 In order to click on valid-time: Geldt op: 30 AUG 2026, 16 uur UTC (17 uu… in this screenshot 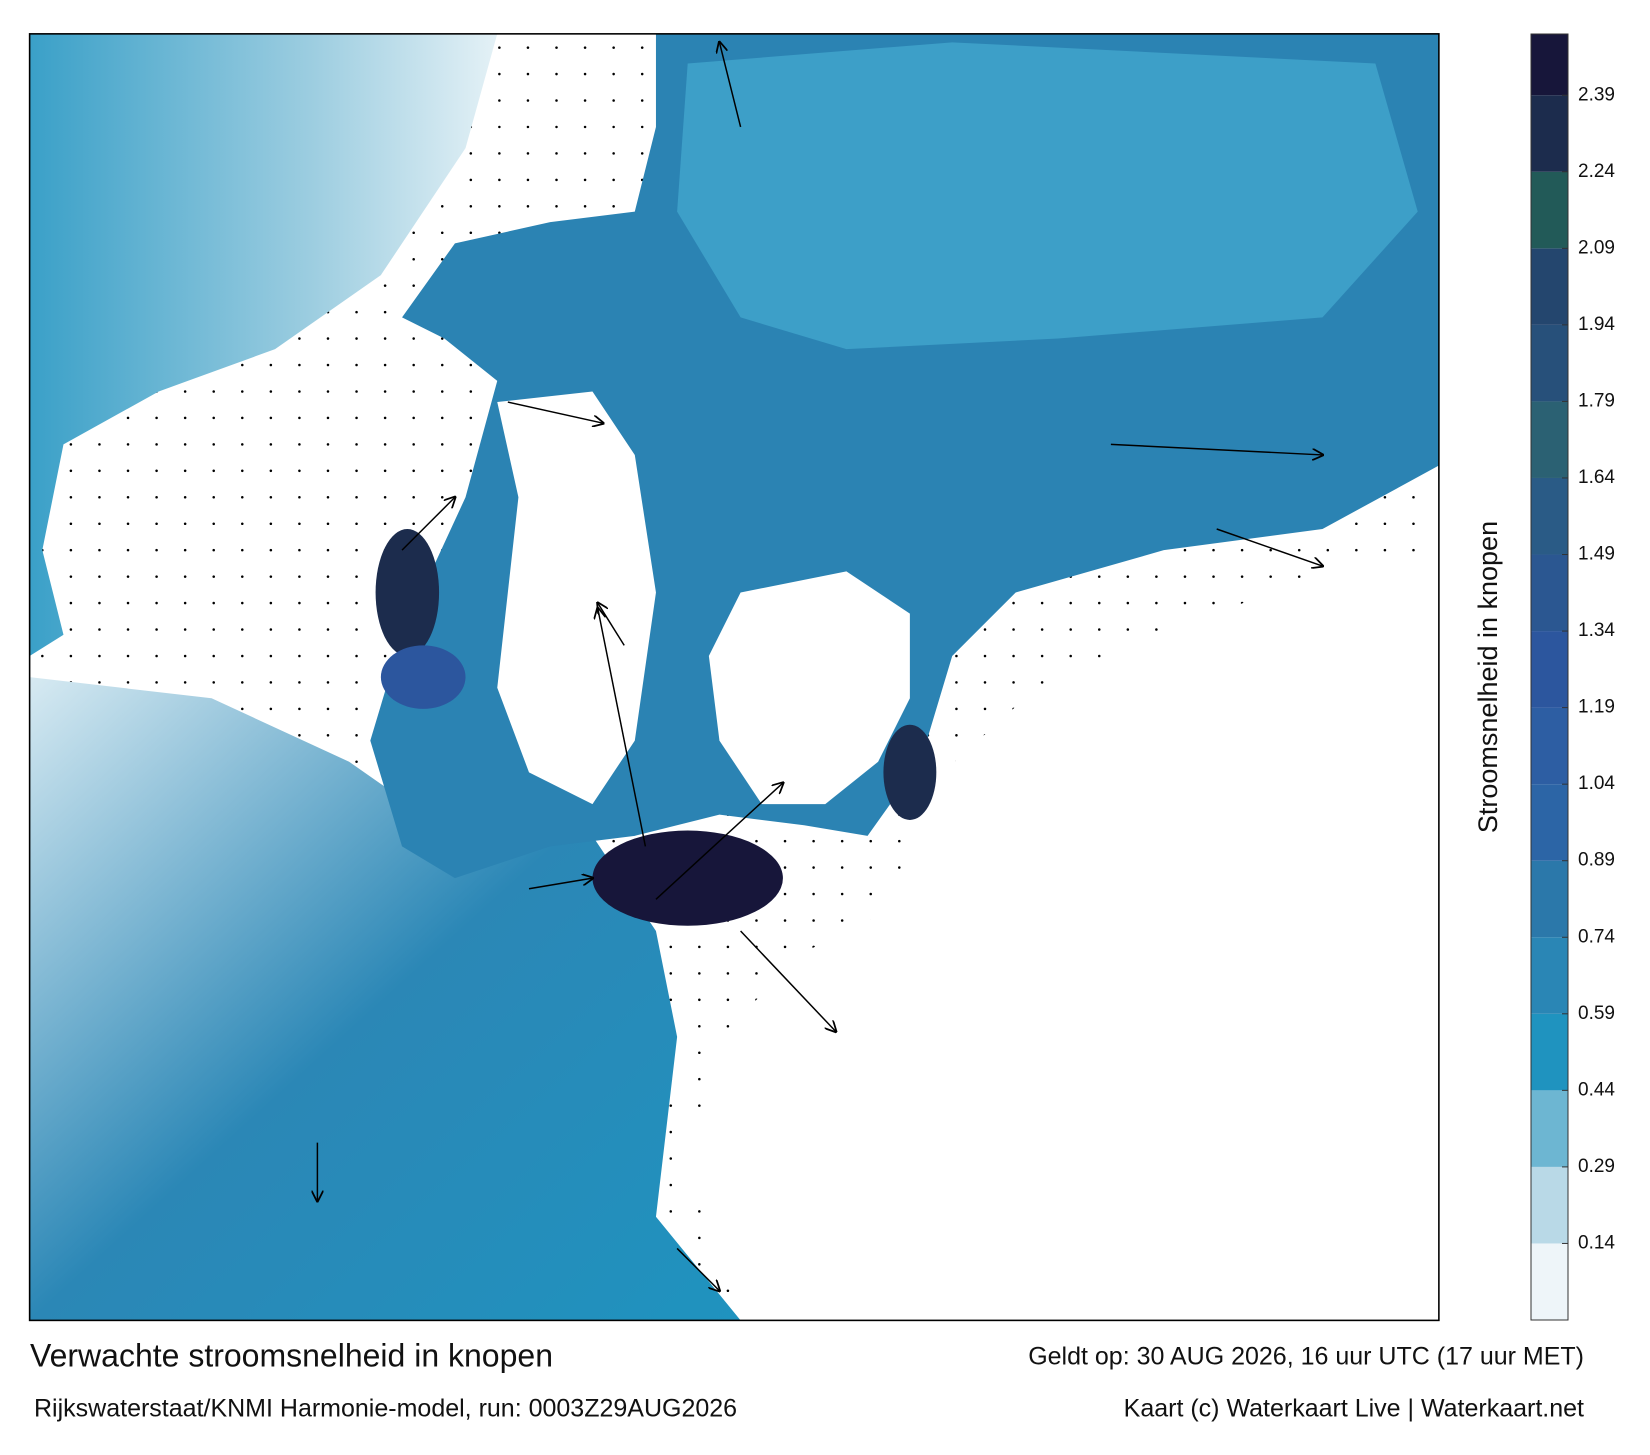, I will do `click(1306, 1357)`.